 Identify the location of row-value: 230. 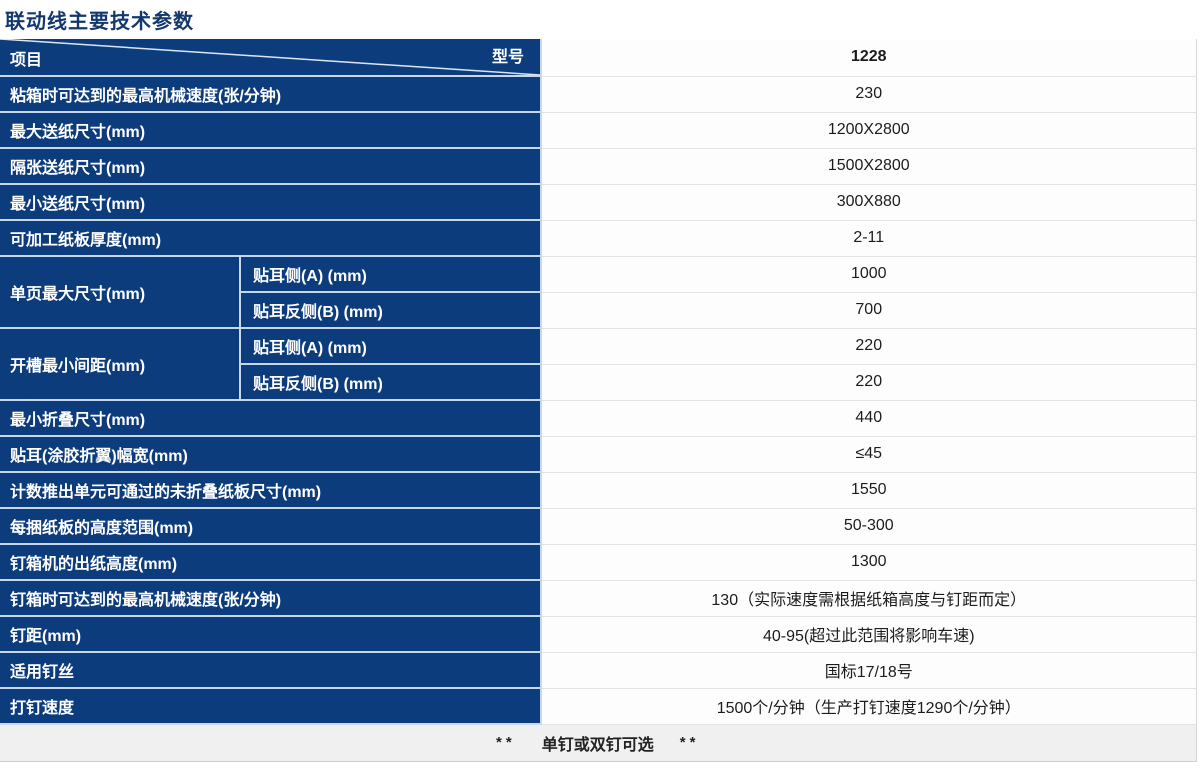
(868, 94).